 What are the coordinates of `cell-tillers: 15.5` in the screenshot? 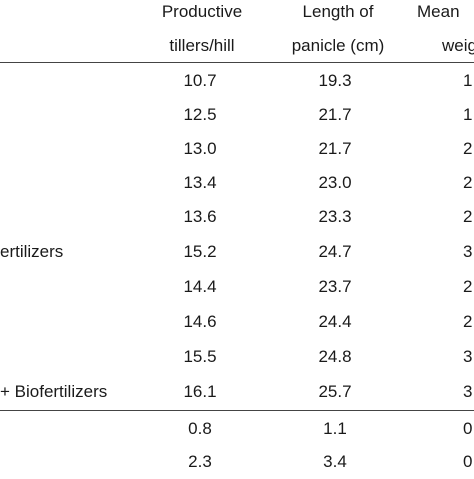 It's located at (200, 356).